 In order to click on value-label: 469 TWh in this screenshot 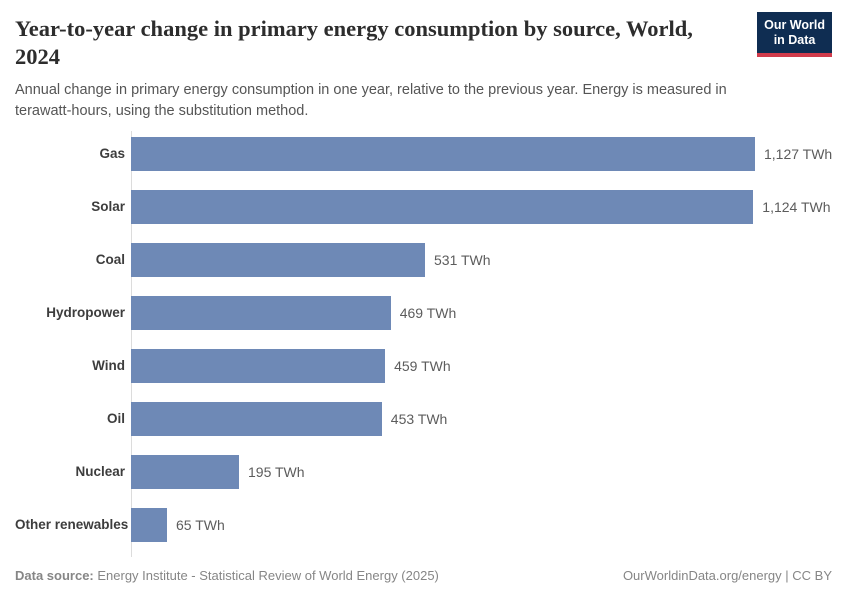, I will do `click(428, 312)`.